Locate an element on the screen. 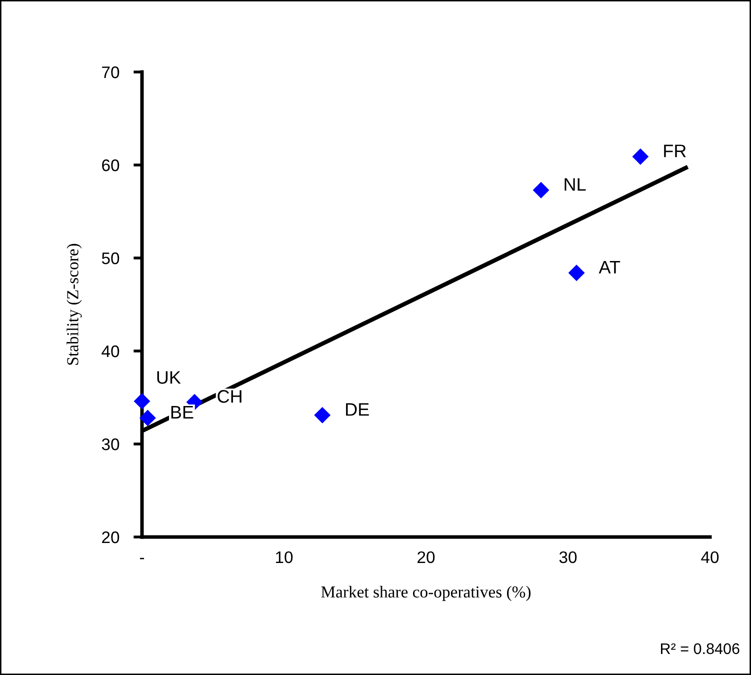  x-tick-label: 20 is located at coordinates (426, 557).